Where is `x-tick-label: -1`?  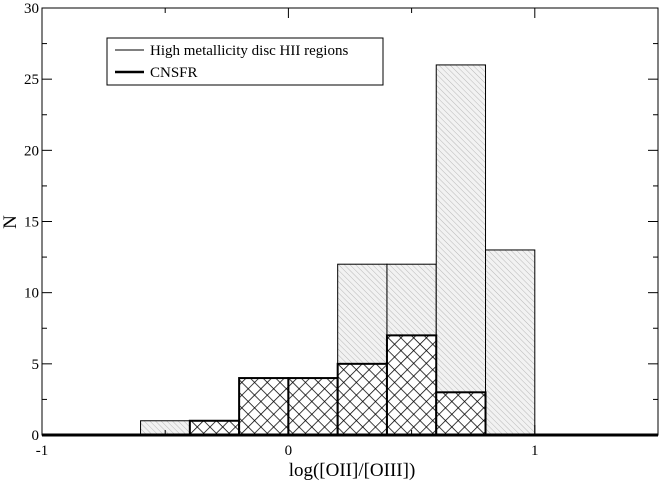 x-tick-label: -1 is located at coordinates (42, 451).